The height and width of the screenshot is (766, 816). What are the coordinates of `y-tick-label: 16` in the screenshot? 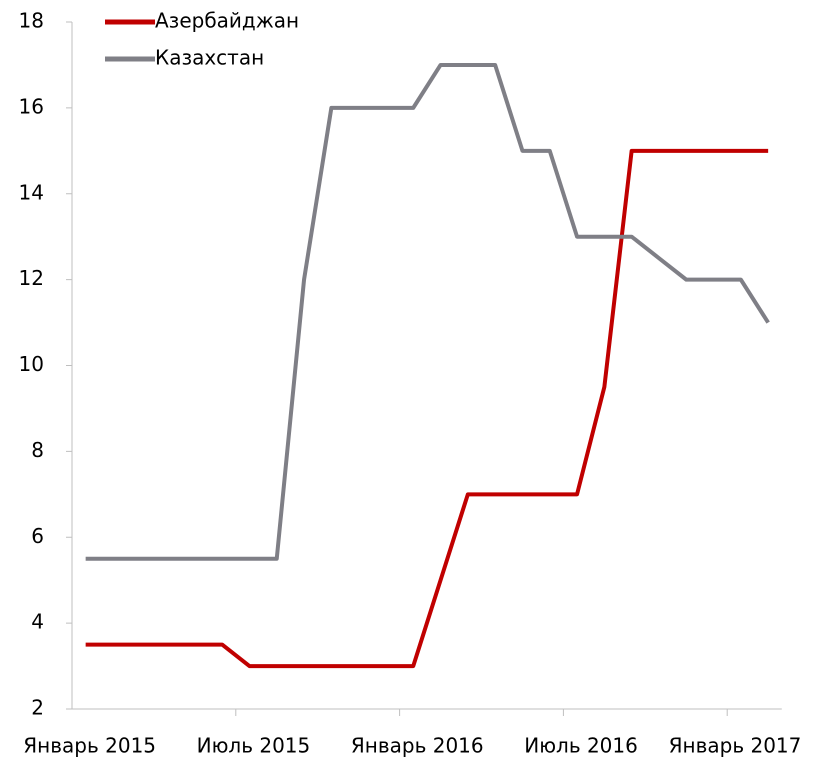 It's located at (31, 106).